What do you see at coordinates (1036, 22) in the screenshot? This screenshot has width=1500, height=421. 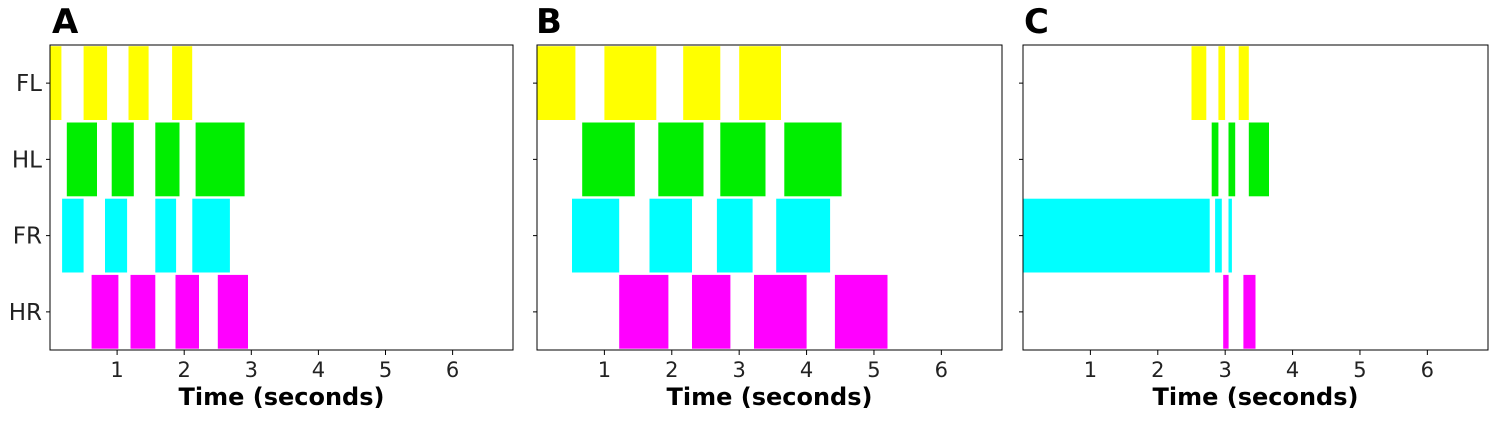 I see `panel-letter-c: C` at bounding box center [1036, 22].